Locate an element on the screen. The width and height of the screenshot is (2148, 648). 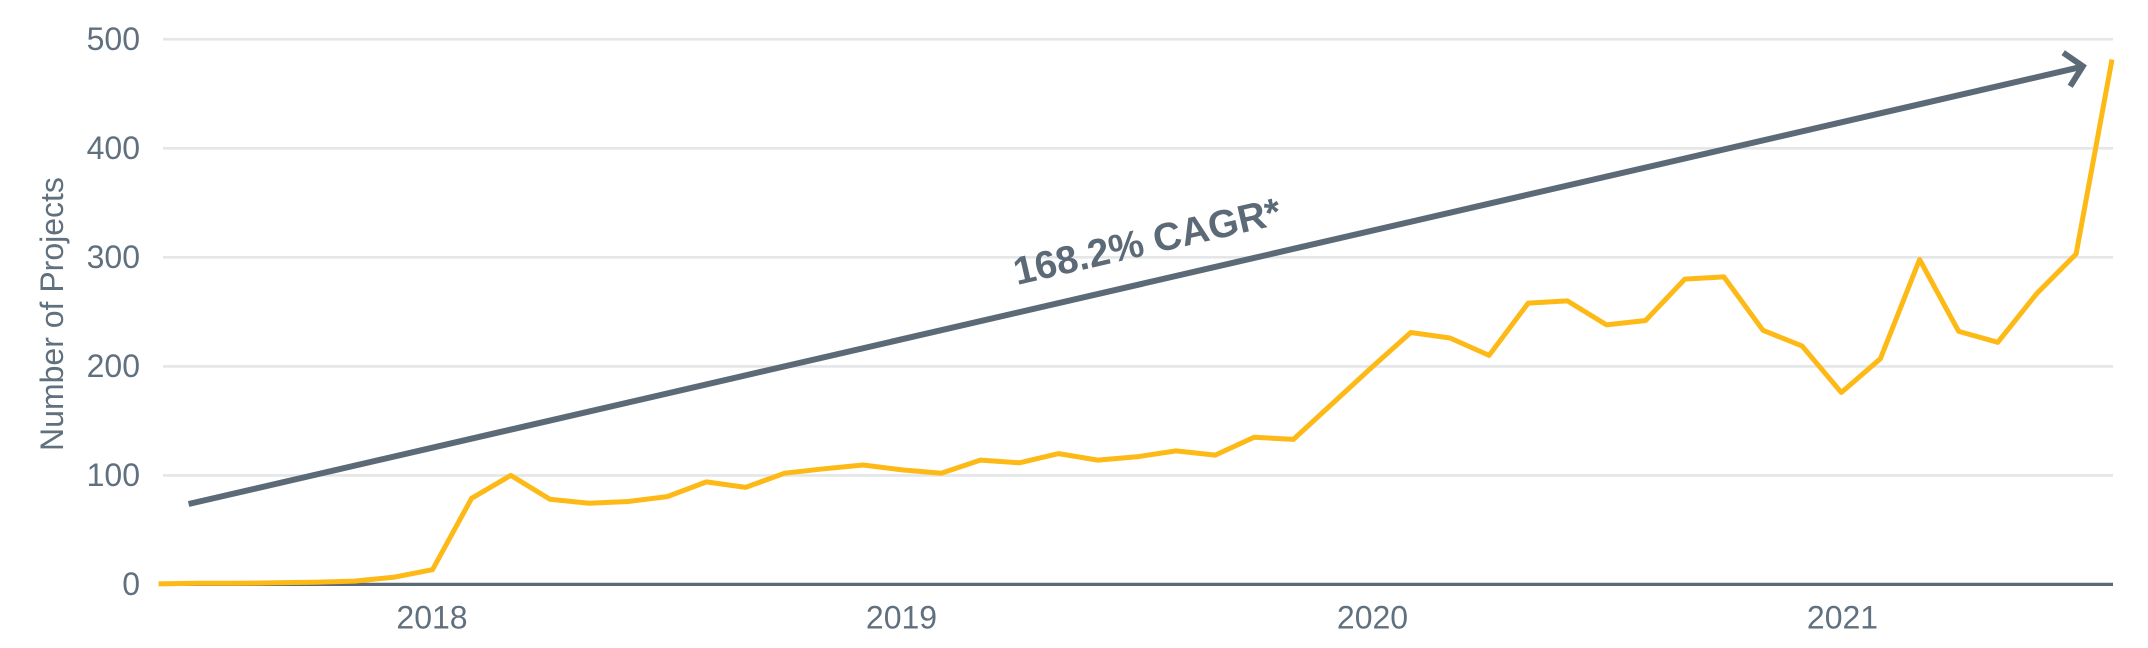
svg-text: 300 is located at coordinates (113, 257).